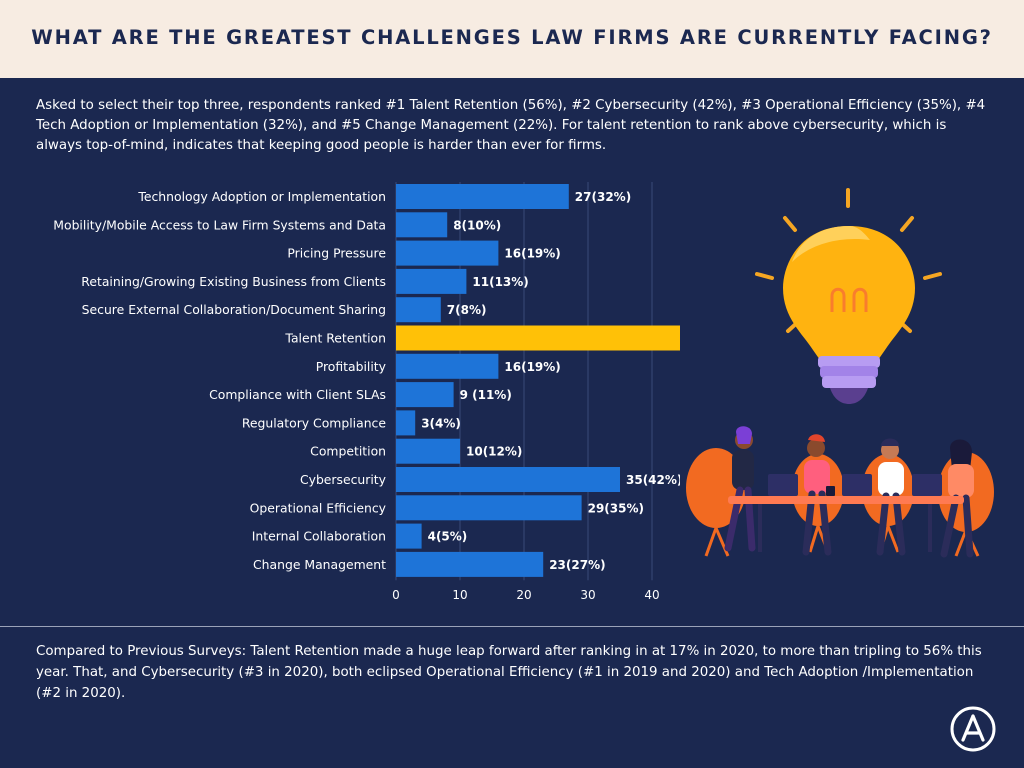  Describe the element at coordinates (512, 626) in the screenshot. I see `section-divider` at that location.